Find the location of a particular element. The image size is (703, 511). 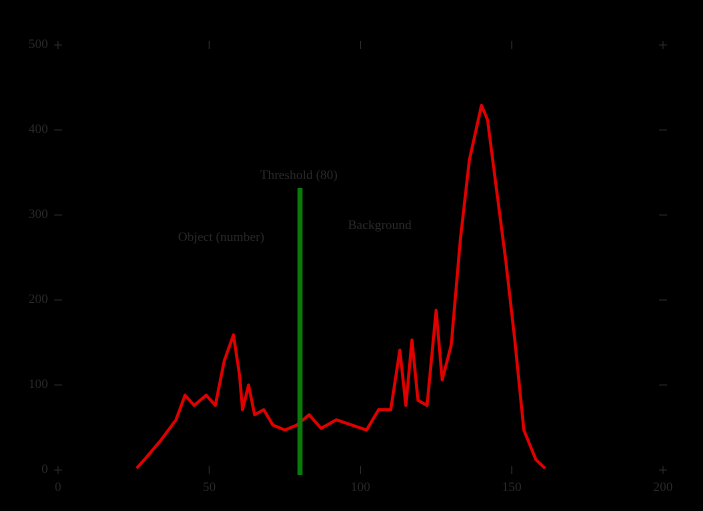

threshold-label: Threshold (80) is located at coordinates (299, 174).